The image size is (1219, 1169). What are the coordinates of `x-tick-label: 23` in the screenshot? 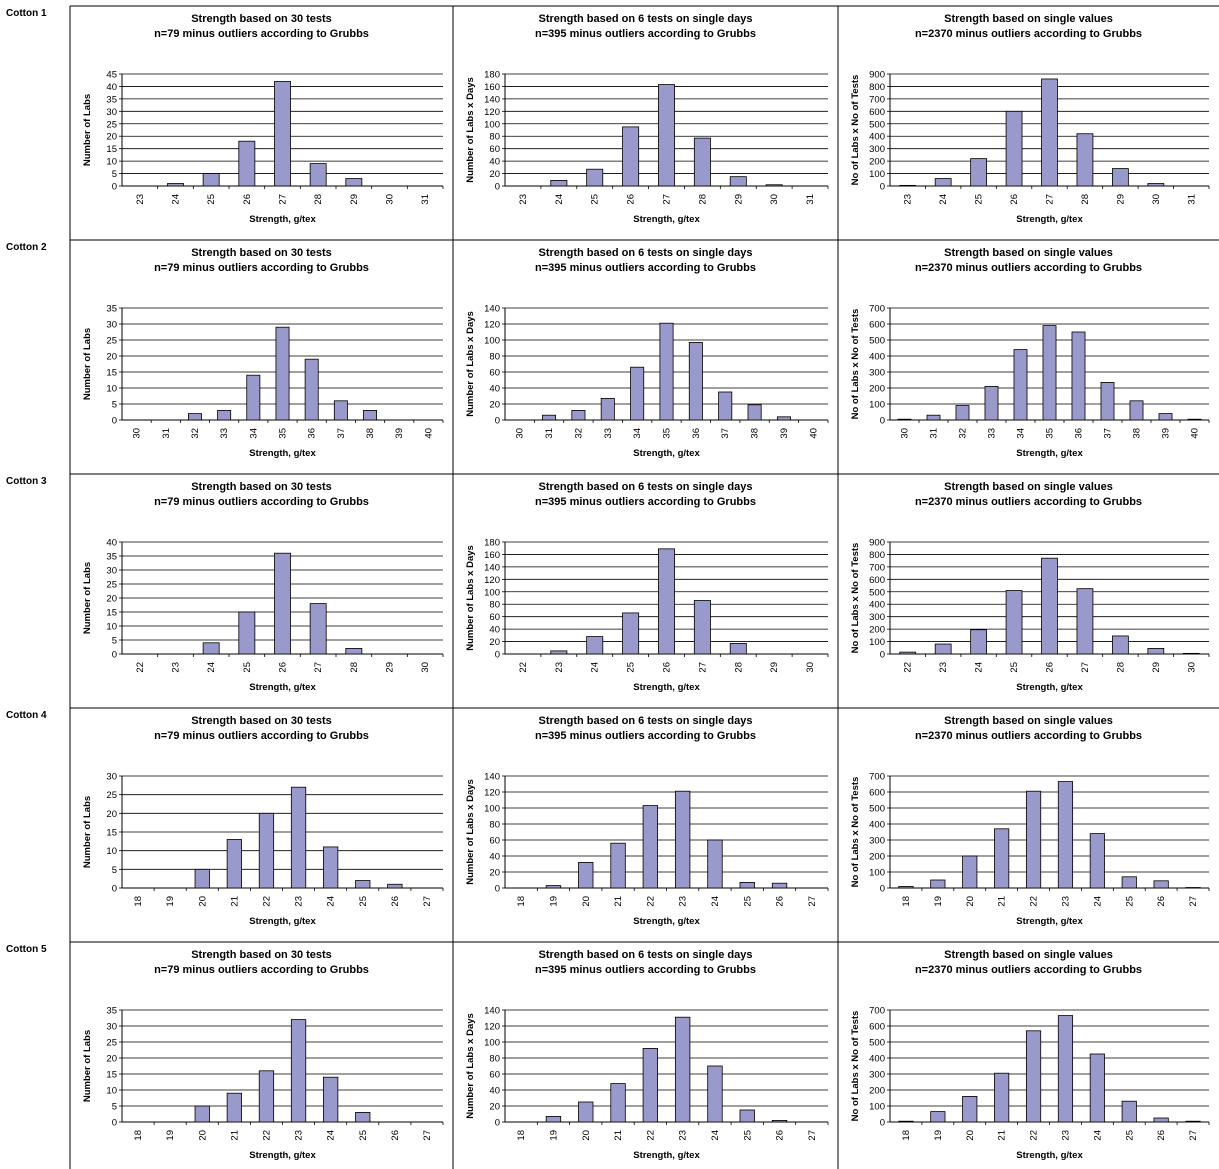 It's located at (523, 199).